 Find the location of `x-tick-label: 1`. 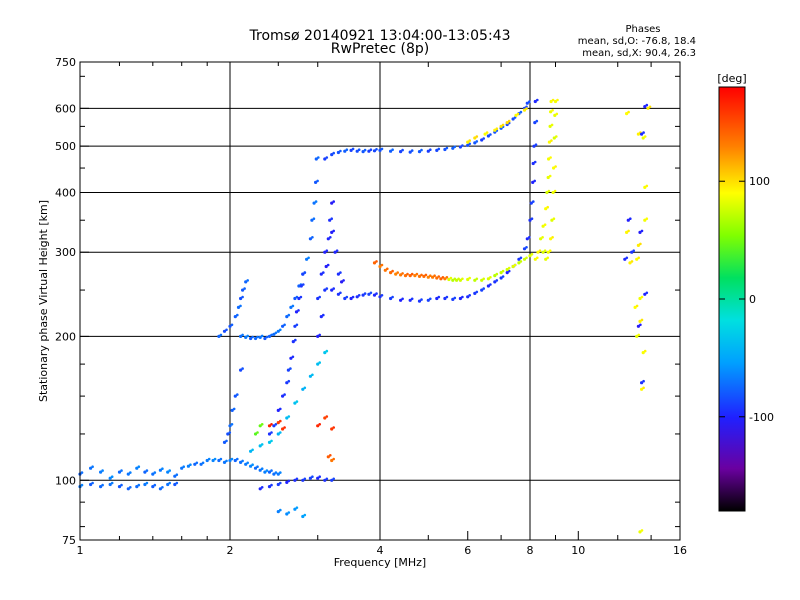

x-tick-label: 1 is located at coordinates (80, 550).